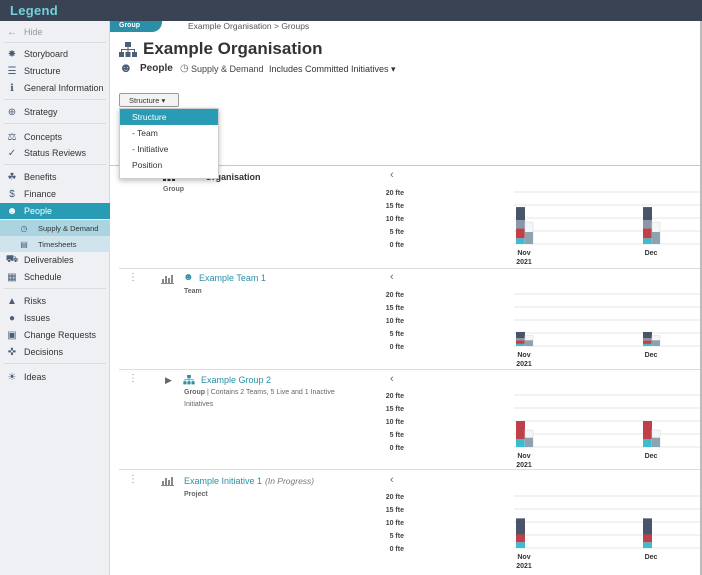 This screenshot has height=575, width=702. I want to click on sidebar-item-label: Timesheets, so click(57, 244).